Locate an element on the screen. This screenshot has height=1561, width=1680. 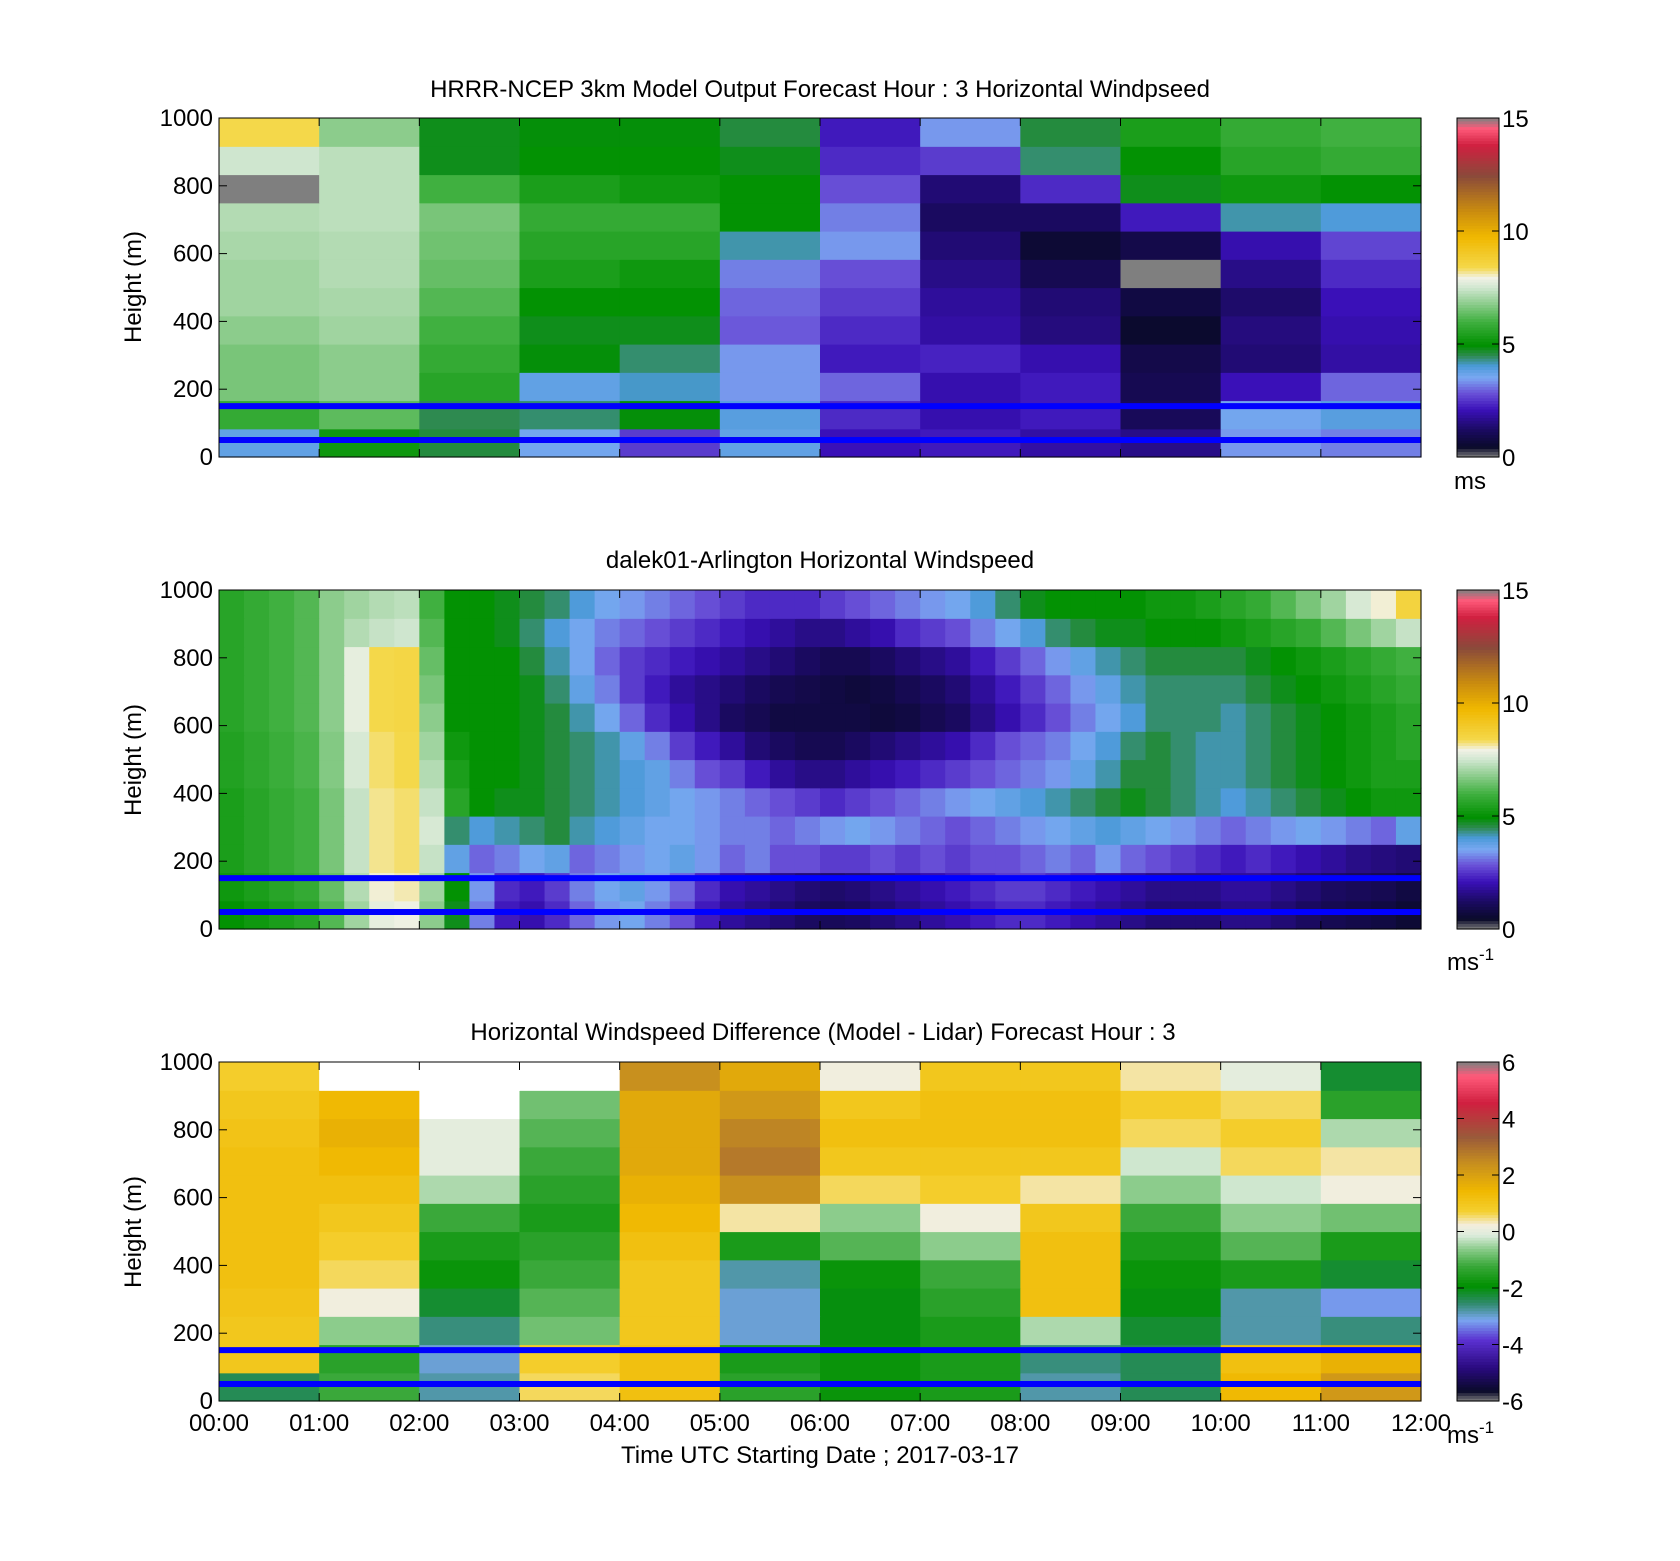
panel-title: dalek01-Arlington Horizontal Windspeed is located at coordinates (820, 560).